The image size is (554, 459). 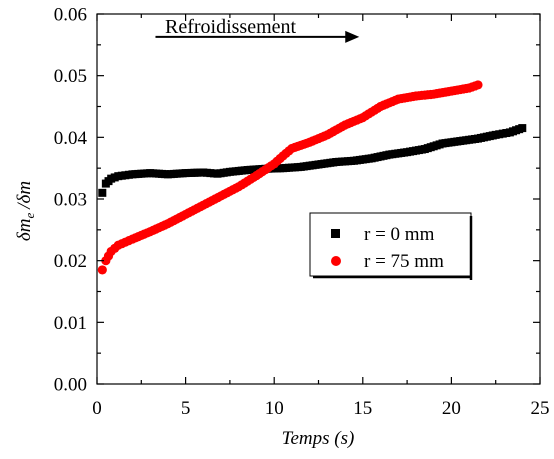 What do you see at coordinates (70, 200) in the screenshot?
I see `y-tick-label: 0.03` at bounding box center [70, 200].